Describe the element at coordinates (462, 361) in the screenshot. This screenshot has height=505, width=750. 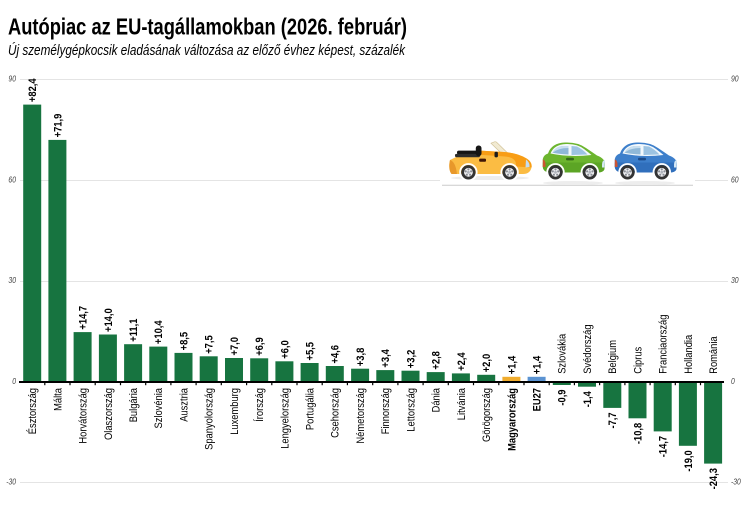
I see `svg-text: +2,4` at that location.